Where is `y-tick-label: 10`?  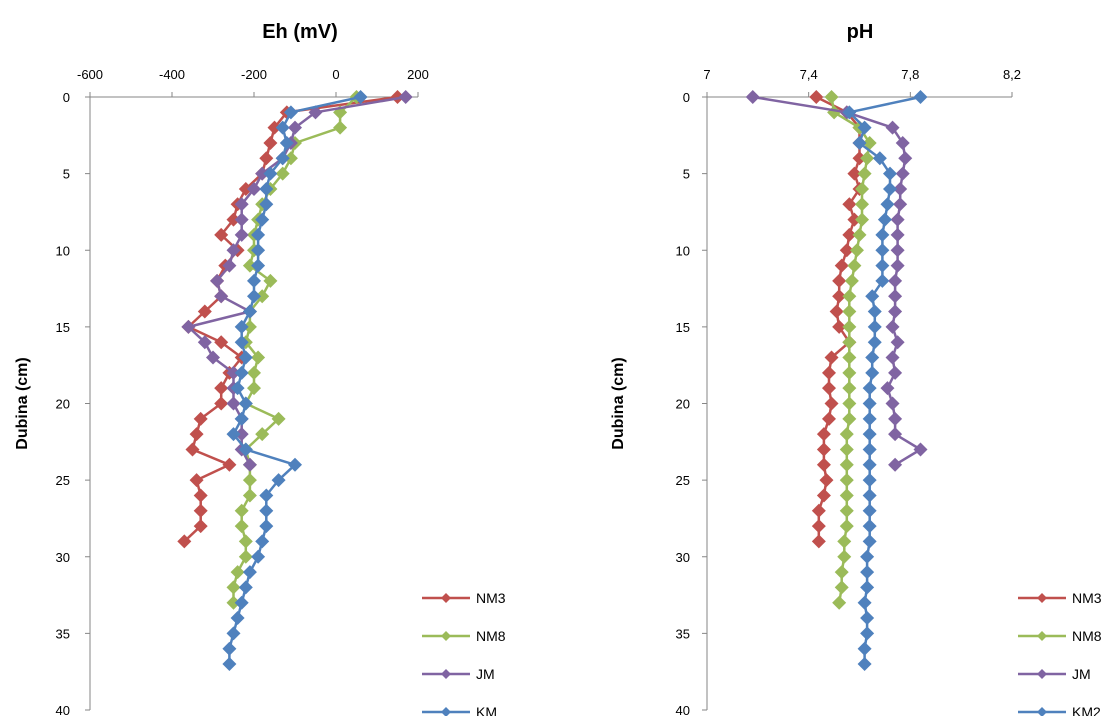 y-tick-label: 10 is located at coordinates (63, 250).